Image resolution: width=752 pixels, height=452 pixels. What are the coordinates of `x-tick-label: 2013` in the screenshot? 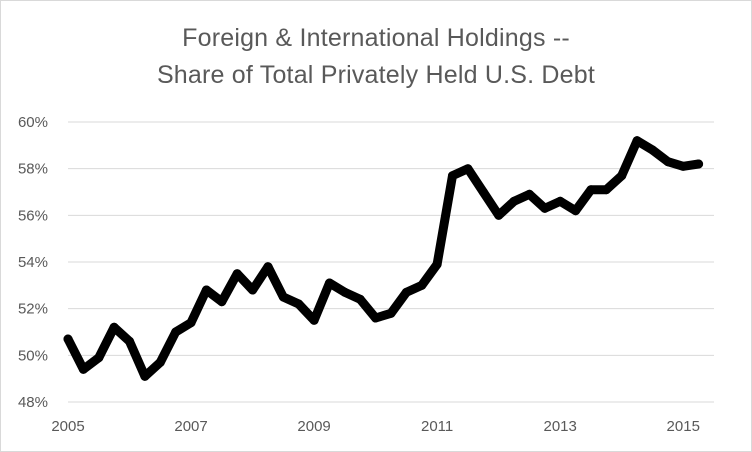 It's located at (560, 426).